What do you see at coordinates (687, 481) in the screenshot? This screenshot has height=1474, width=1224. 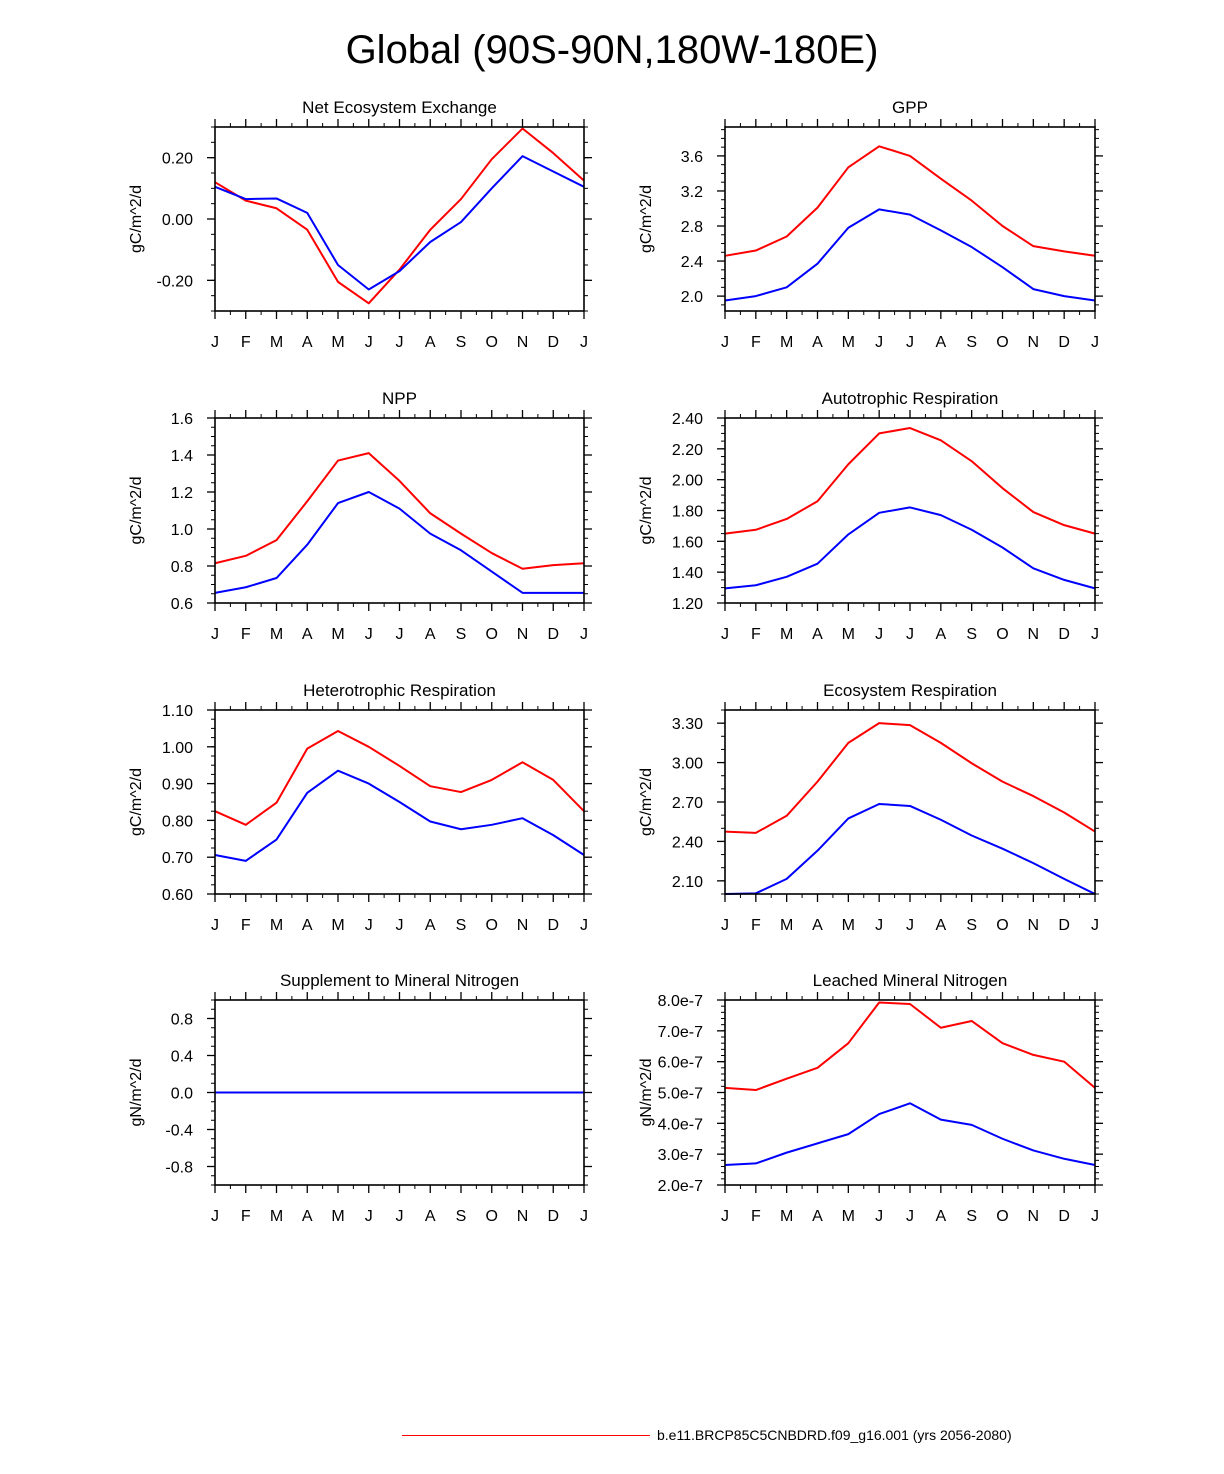 I see `y-tick-label: 2.00` at bounding box center [687, 481].